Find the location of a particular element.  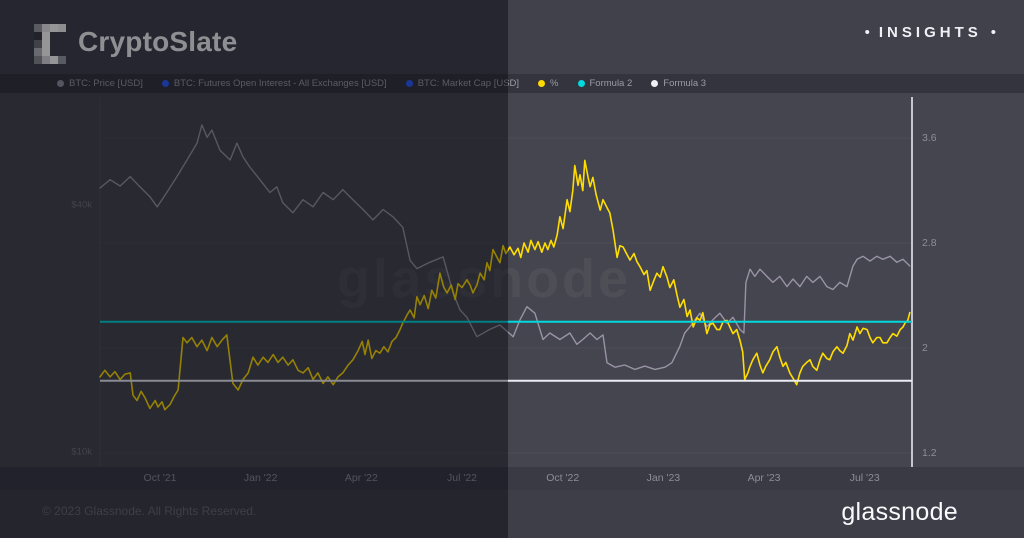

legend-item-label: Formula 3 is located at coordinates (685, 83).